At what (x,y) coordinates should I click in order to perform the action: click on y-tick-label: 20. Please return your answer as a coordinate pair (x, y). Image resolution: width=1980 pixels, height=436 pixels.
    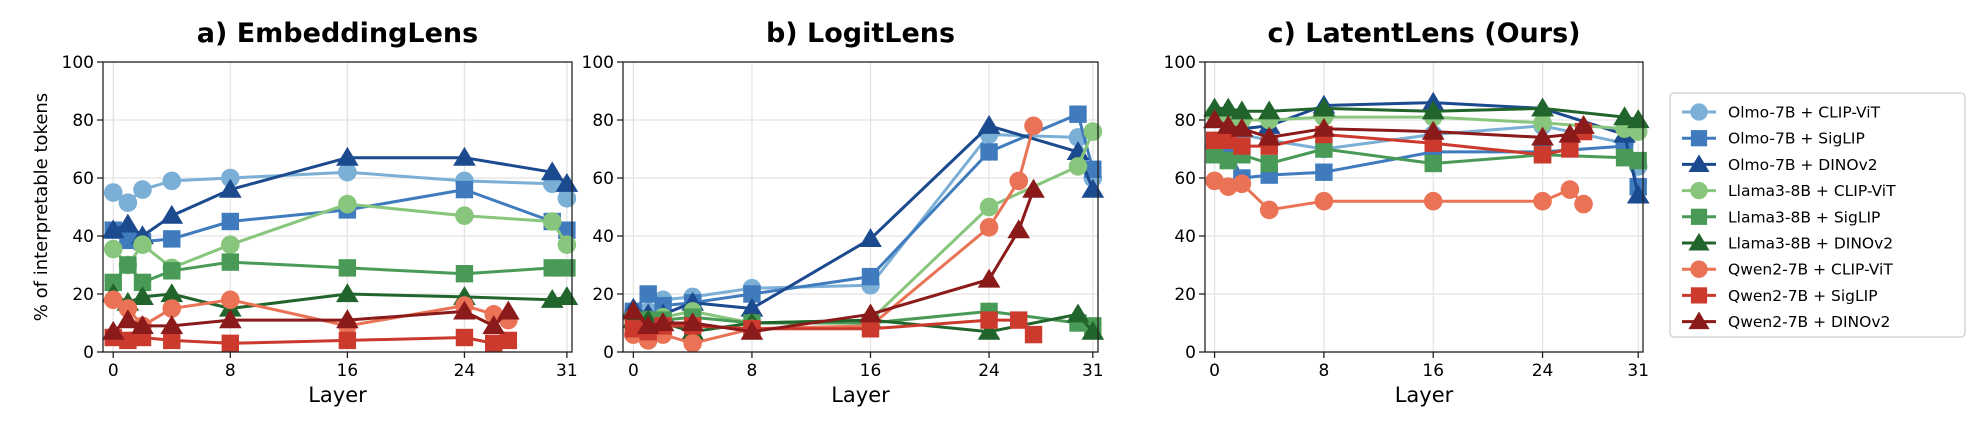
    Looking at the image, I should click on (603, 295).